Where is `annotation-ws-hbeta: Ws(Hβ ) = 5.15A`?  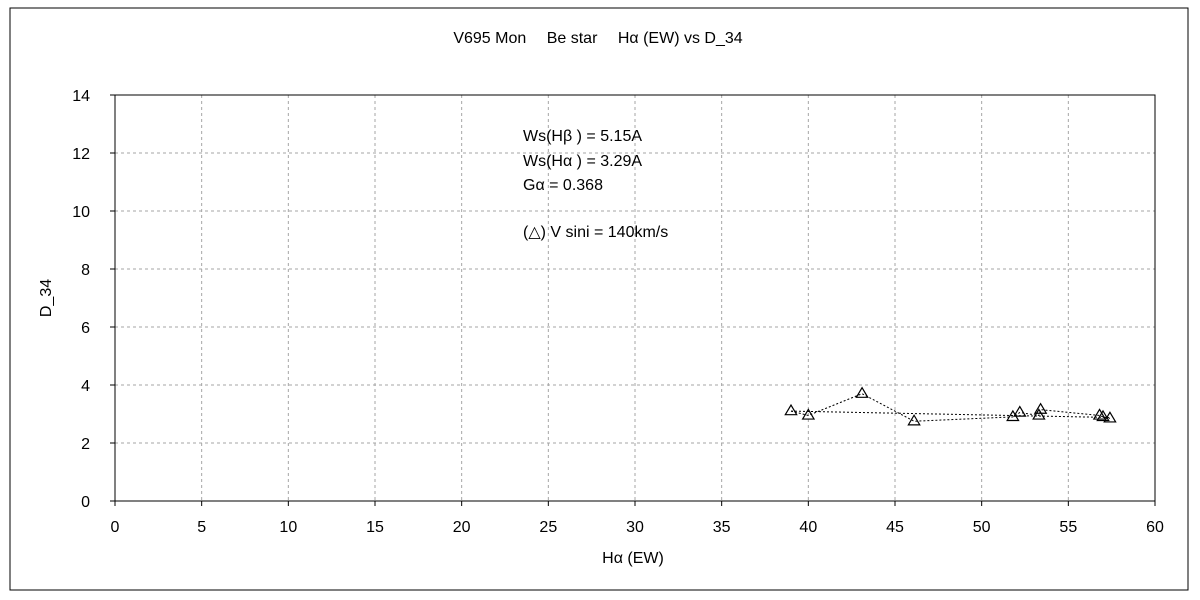 annotation-ws-hbeta: Ws(Hβ ) = 5.15A is located at coordinates (582, 136).